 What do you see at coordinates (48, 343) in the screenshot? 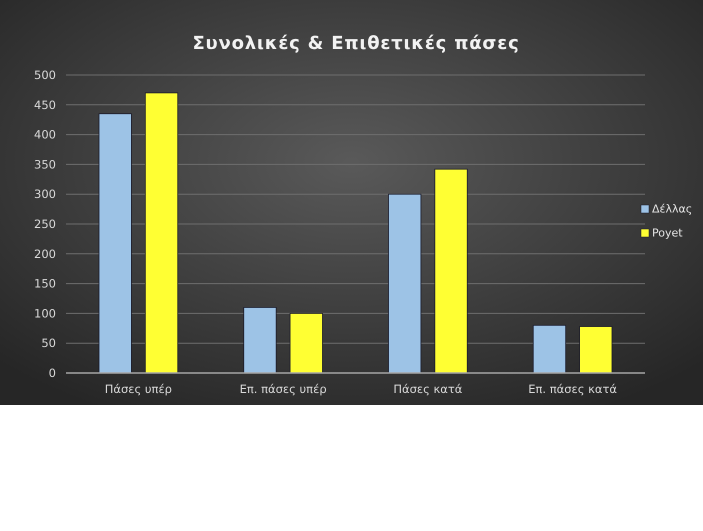
I see `y-tick-label: 50` at bounding box center [48, 343].